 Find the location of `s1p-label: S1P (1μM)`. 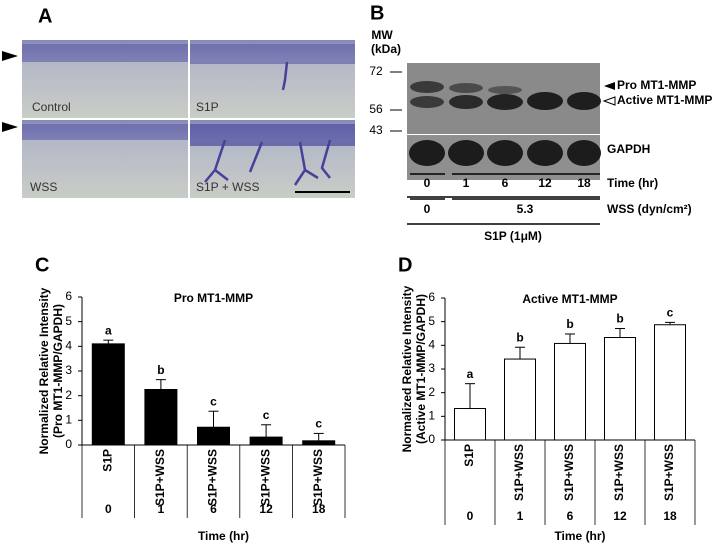

s1p-label: S1P (1μM) is located at coordinates (513, 236).